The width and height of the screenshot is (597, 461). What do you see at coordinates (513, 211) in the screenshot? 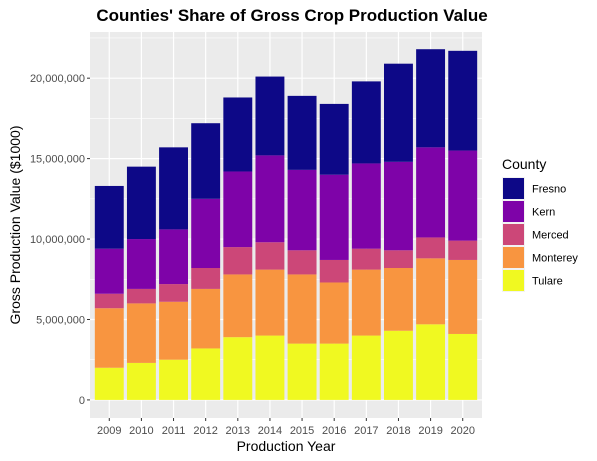
I see `legend-swatch-kern` at bounding box center [513, 211].